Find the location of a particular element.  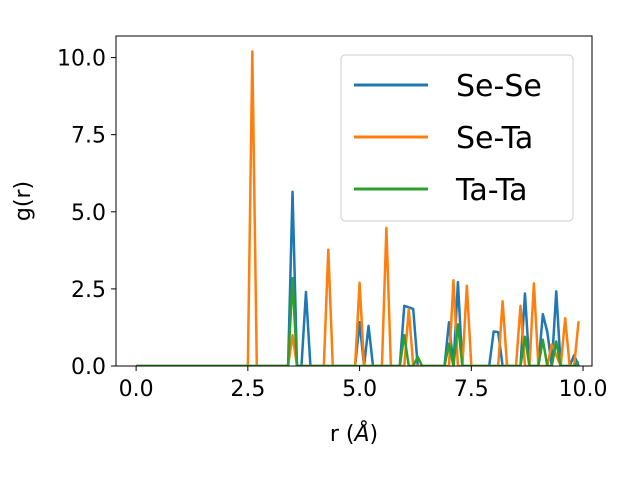

legend-label-se-ta: Se-Ta is located at coordinates (494, 138).